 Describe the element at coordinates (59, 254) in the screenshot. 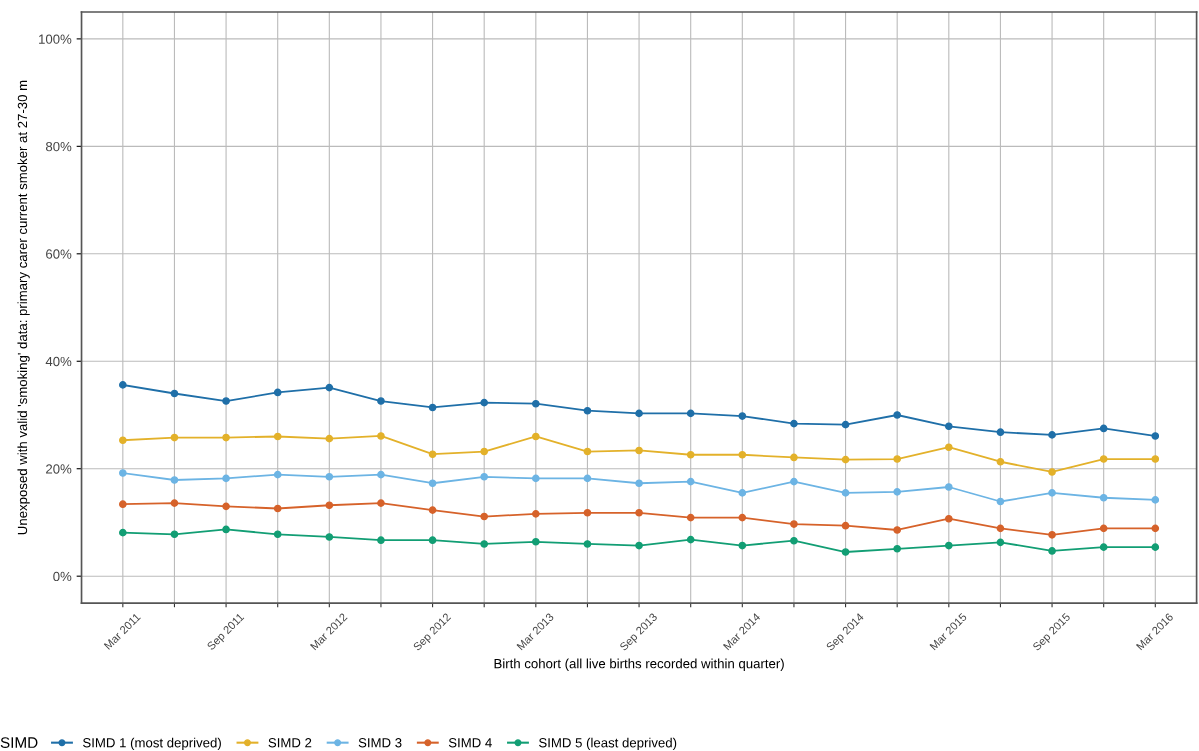

I see `y-tick-label: 60%` at that location.